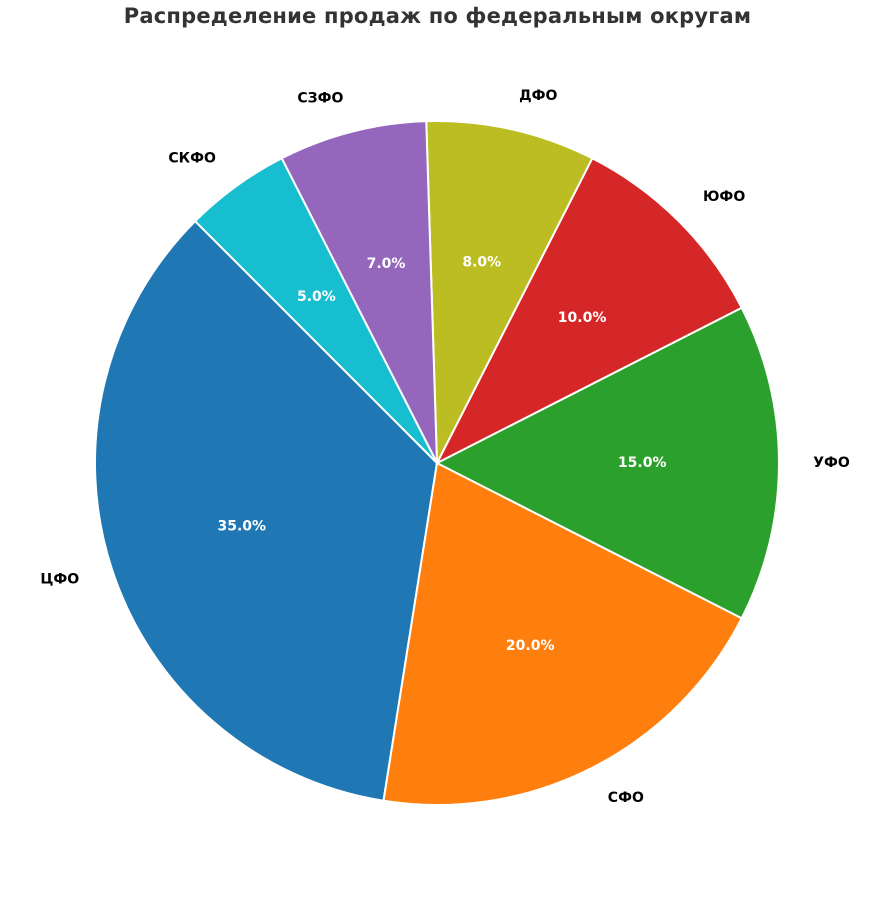 Image resolution: width=875 pixels, height=900 pixels. Describe the element at coordinates (481, 263) in the screenshot. I see `slice-percentage-label: 8.0%` at that location.